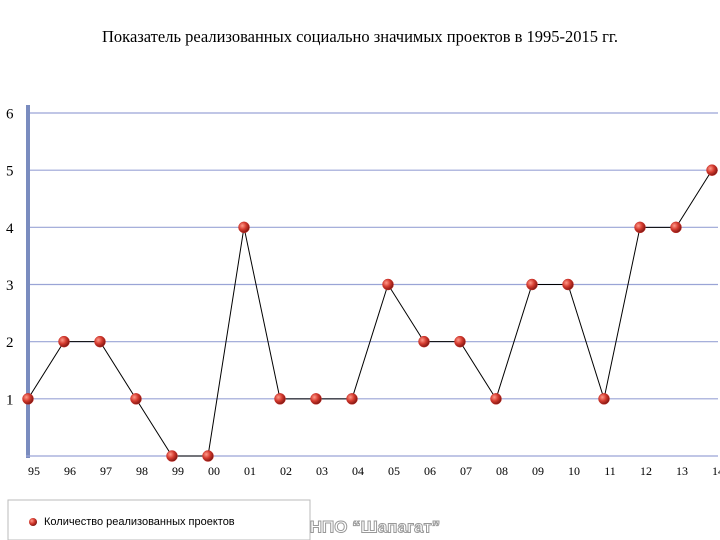 This screenshot has width=720, height=540. I want to click on x-tick-label: 00, so click(214, 471).